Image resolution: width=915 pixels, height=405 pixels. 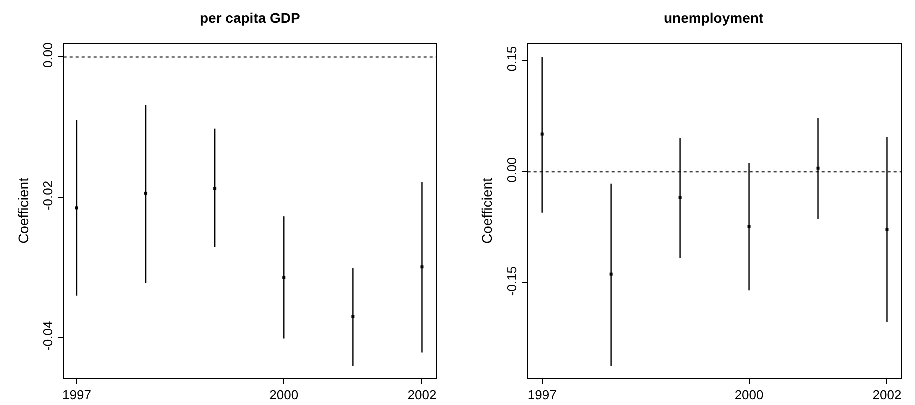 I want to click on chart-title: per capita GDP, so click(x=250, y=18).